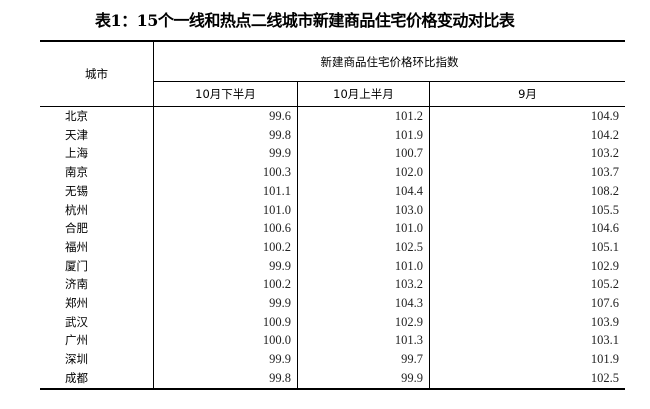 The height and width of the screenshot is (409, 650). I want to click on table-row: 南京 100.3 102.0 103.7, so click(332, 172).